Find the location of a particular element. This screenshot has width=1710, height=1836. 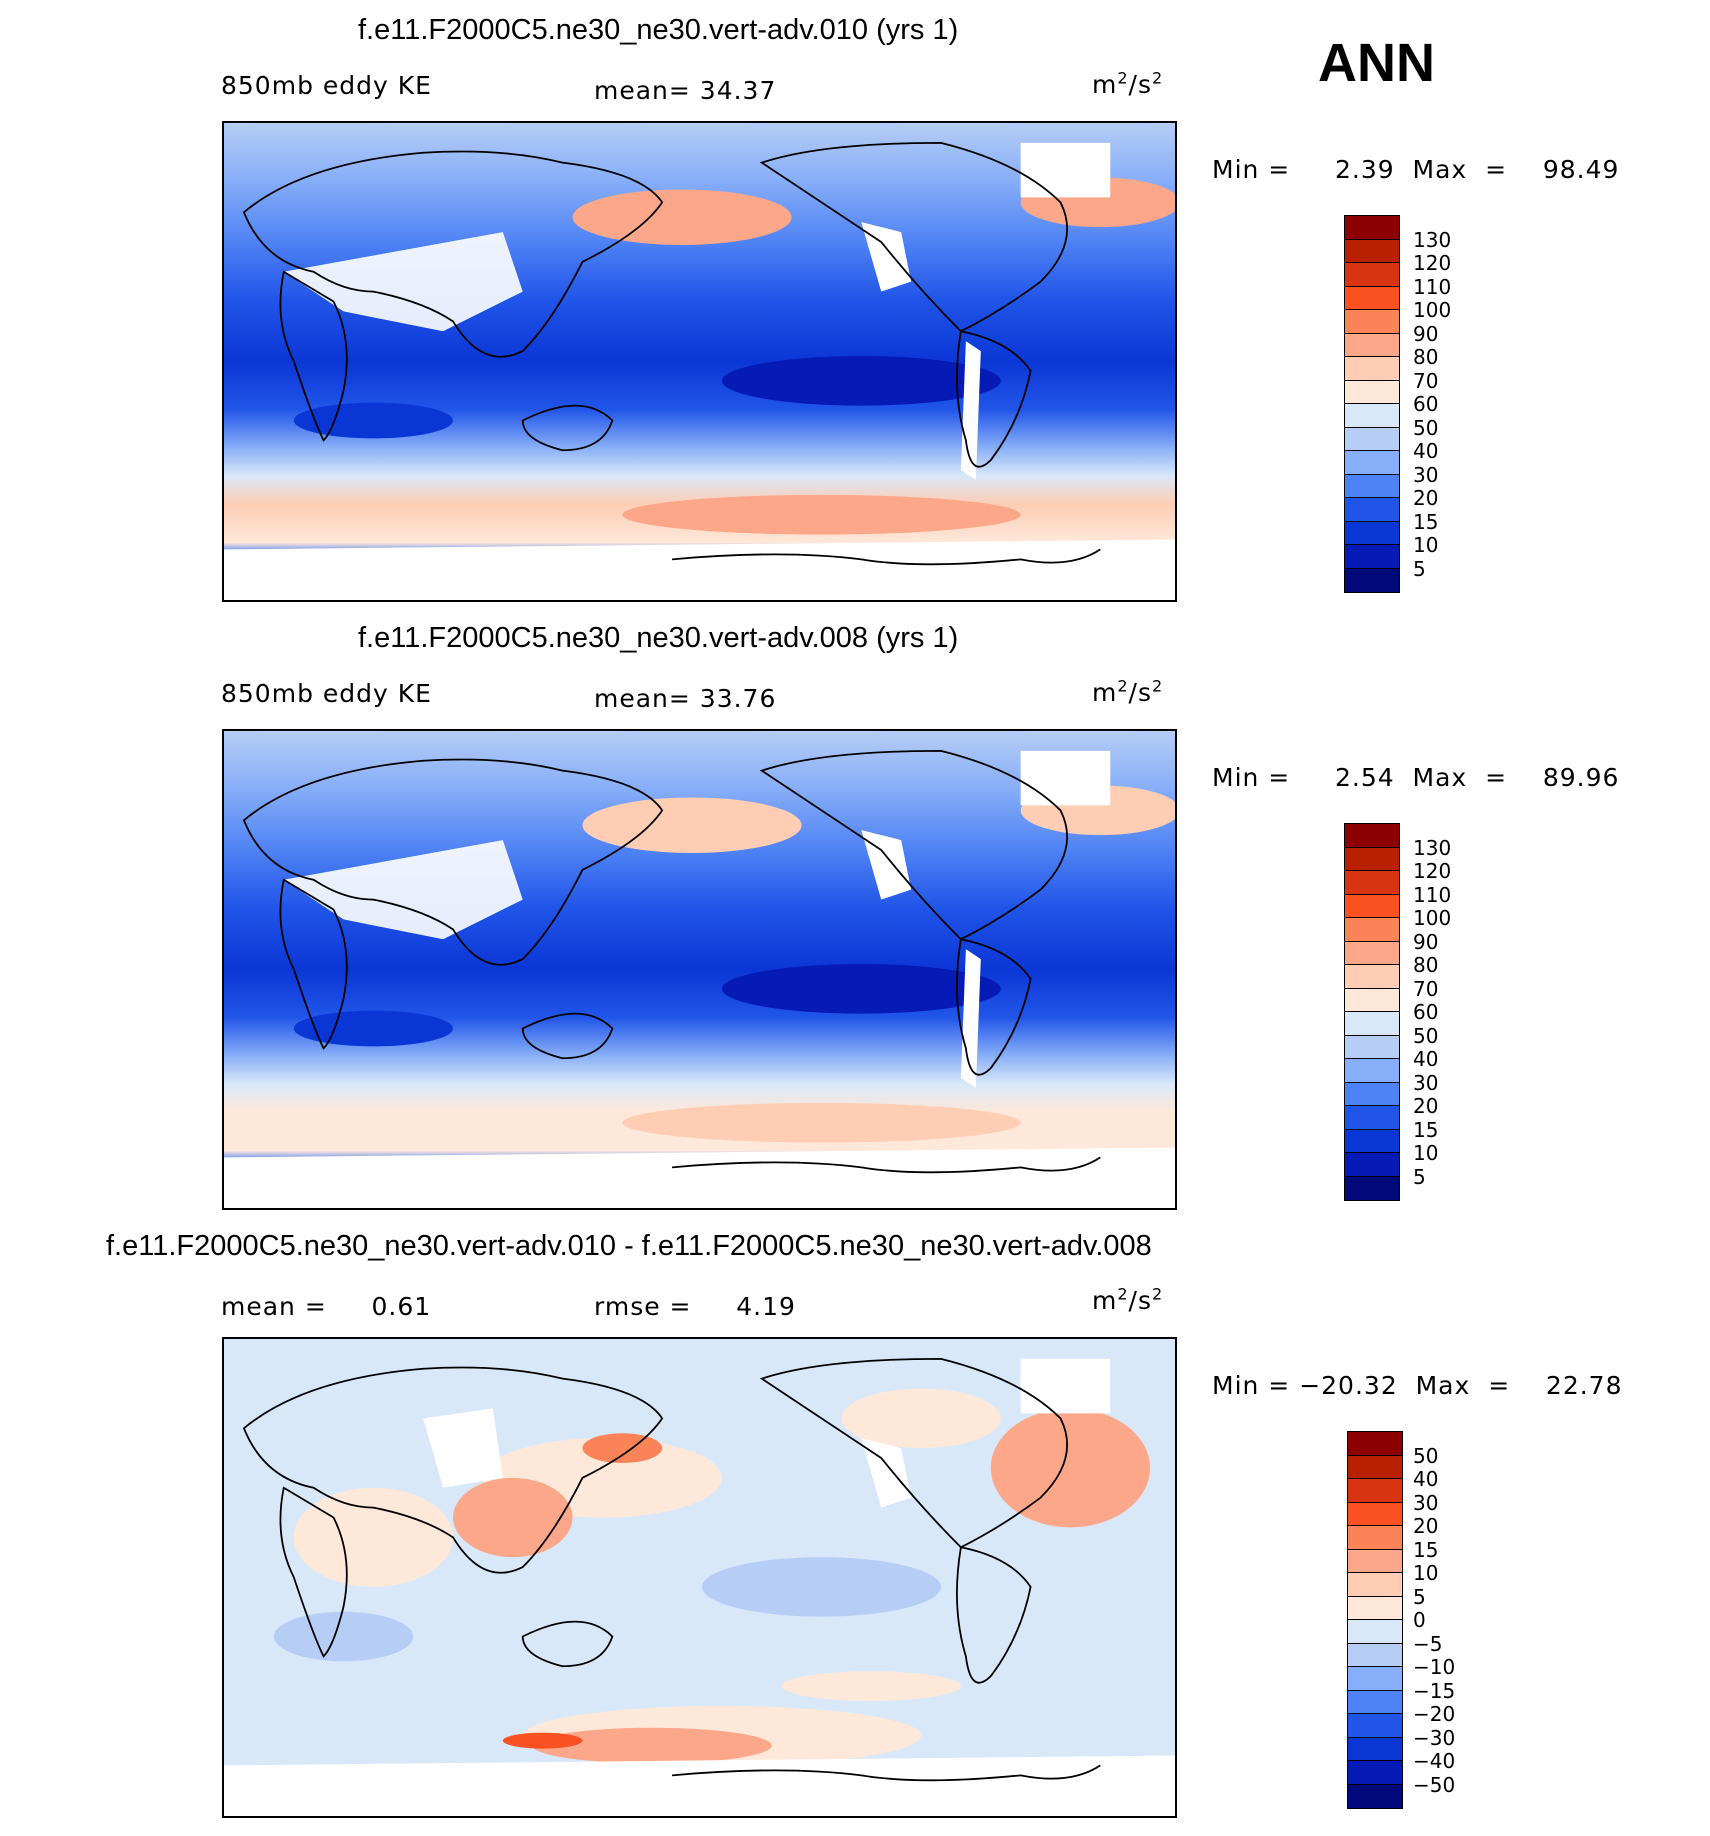

panel-3-level-label: −5 is located at coordinates (1428, 1644).